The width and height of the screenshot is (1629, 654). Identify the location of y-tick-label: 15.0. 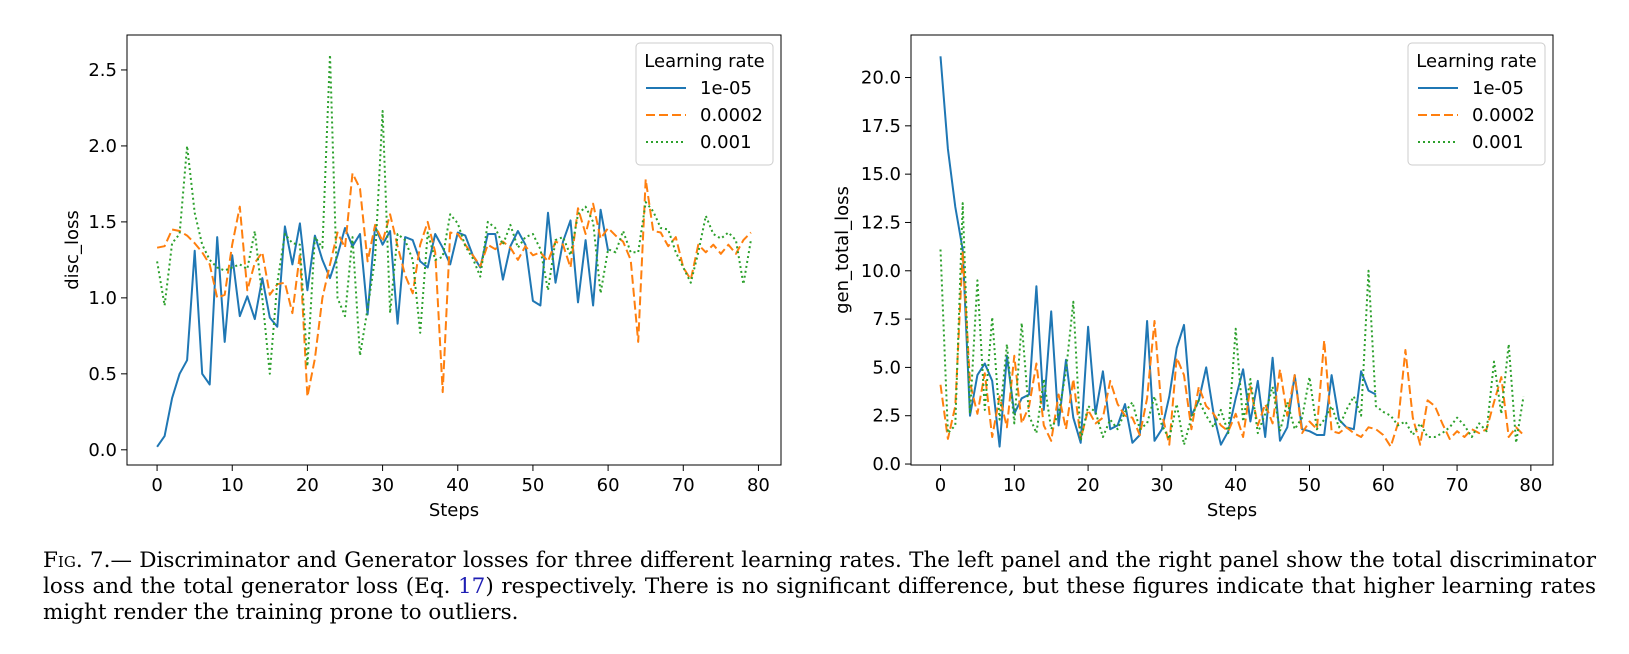
(881, 174).